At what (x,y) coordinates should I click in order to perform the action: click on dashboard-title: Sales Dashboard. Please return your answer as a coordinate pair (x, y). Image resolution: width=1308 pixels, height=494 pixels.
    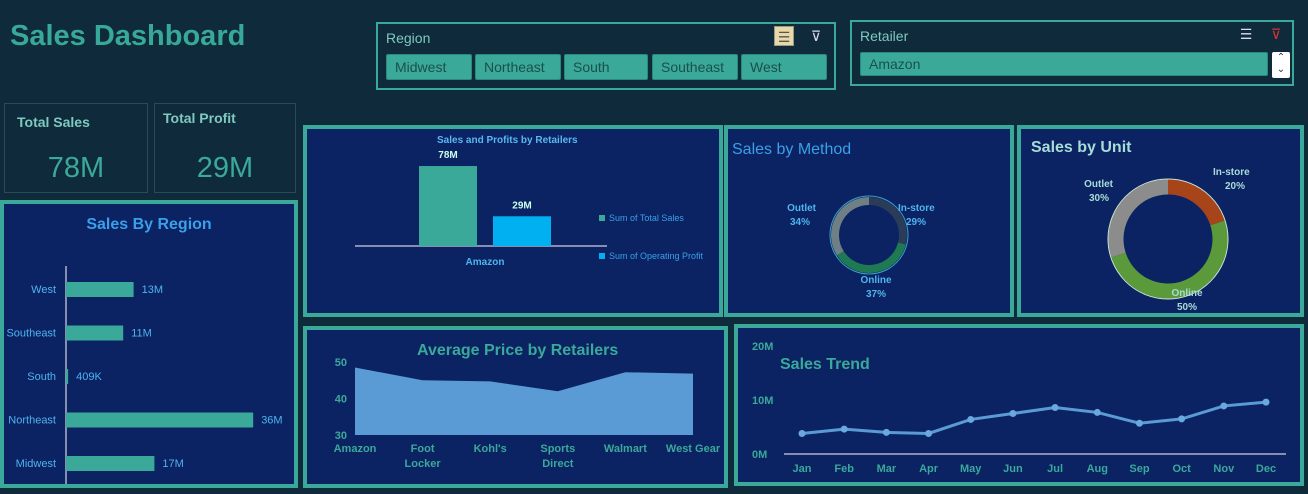
    Looking at the image, I should click on (128, 36).